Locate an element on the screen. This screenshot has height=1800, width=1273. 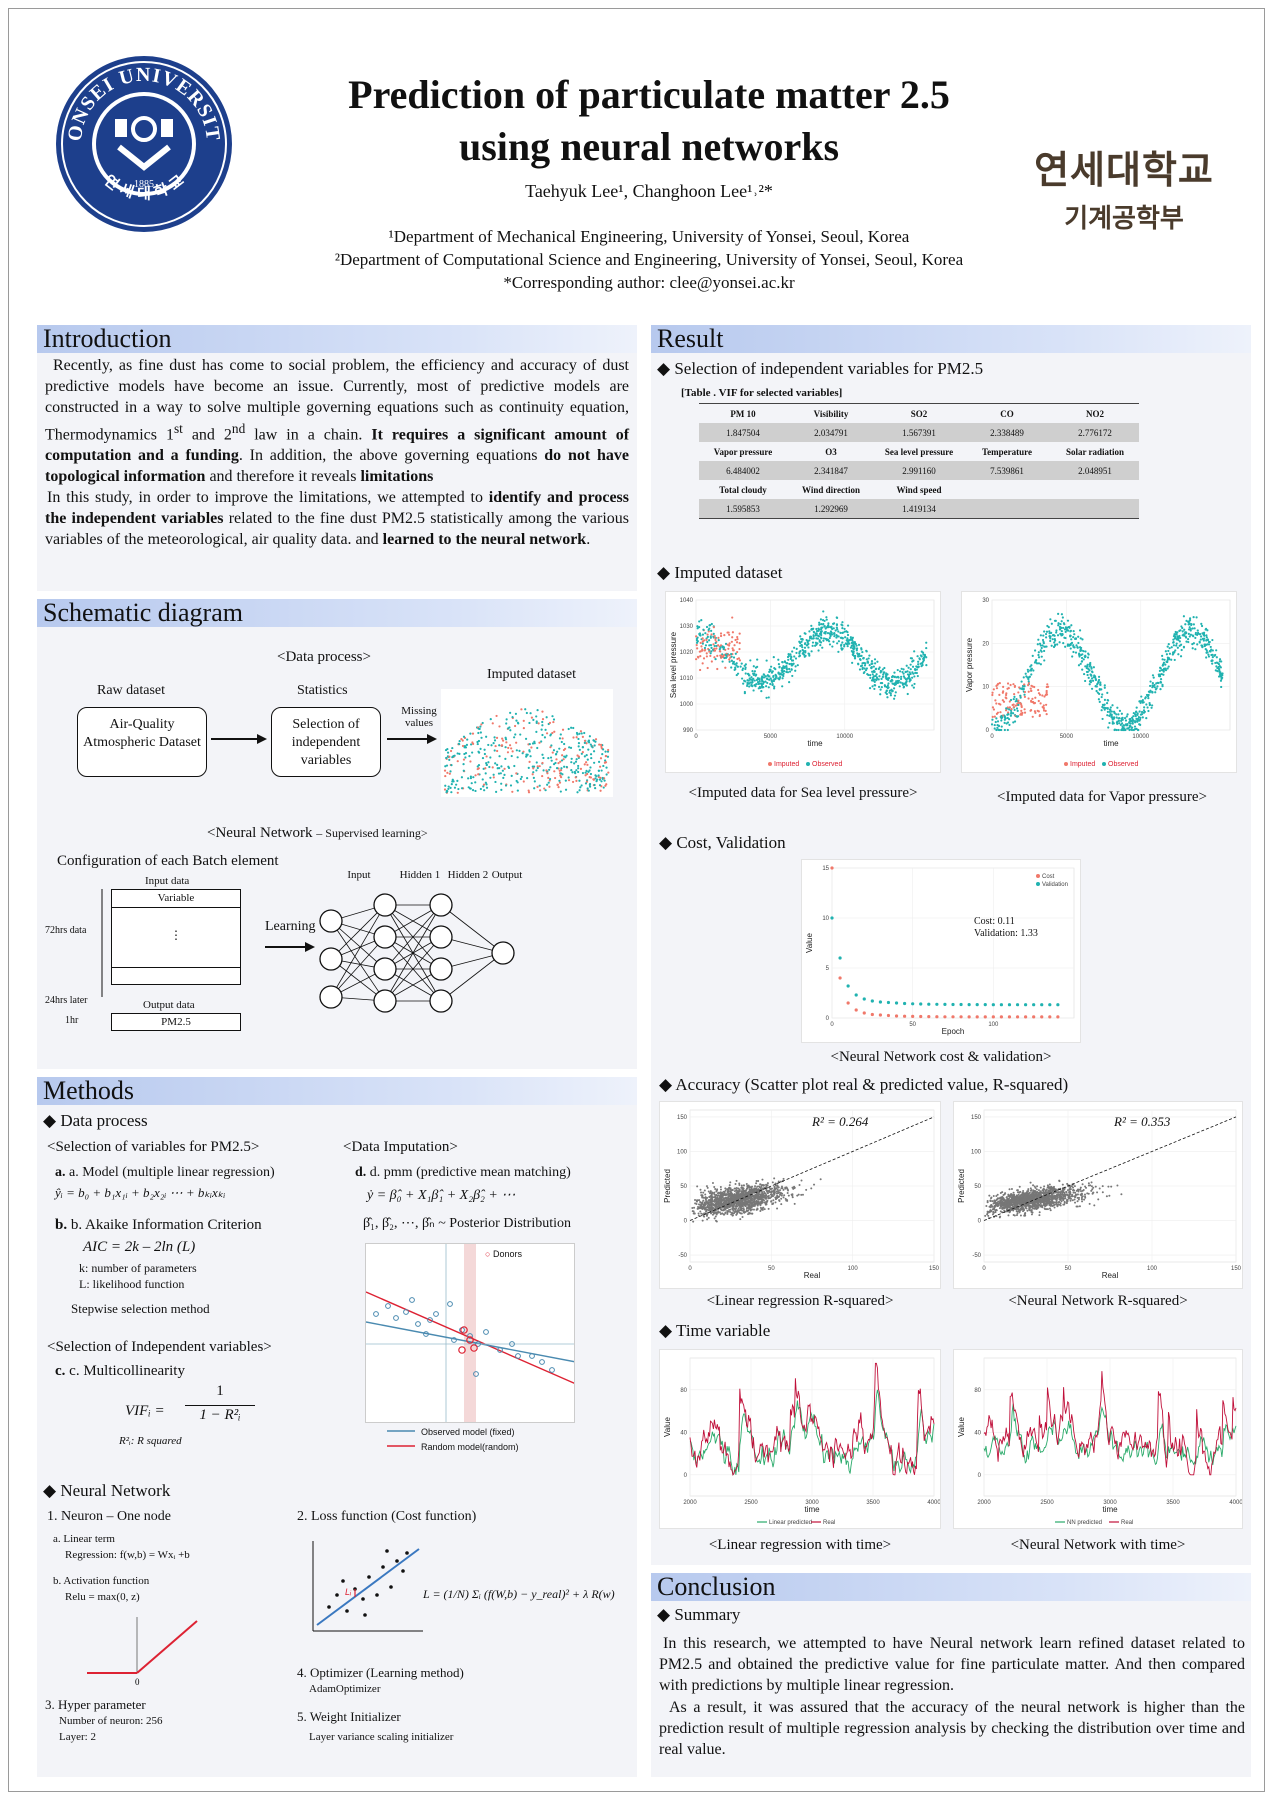
table-cell: 2.341847 is located at coordinates (831, 470).